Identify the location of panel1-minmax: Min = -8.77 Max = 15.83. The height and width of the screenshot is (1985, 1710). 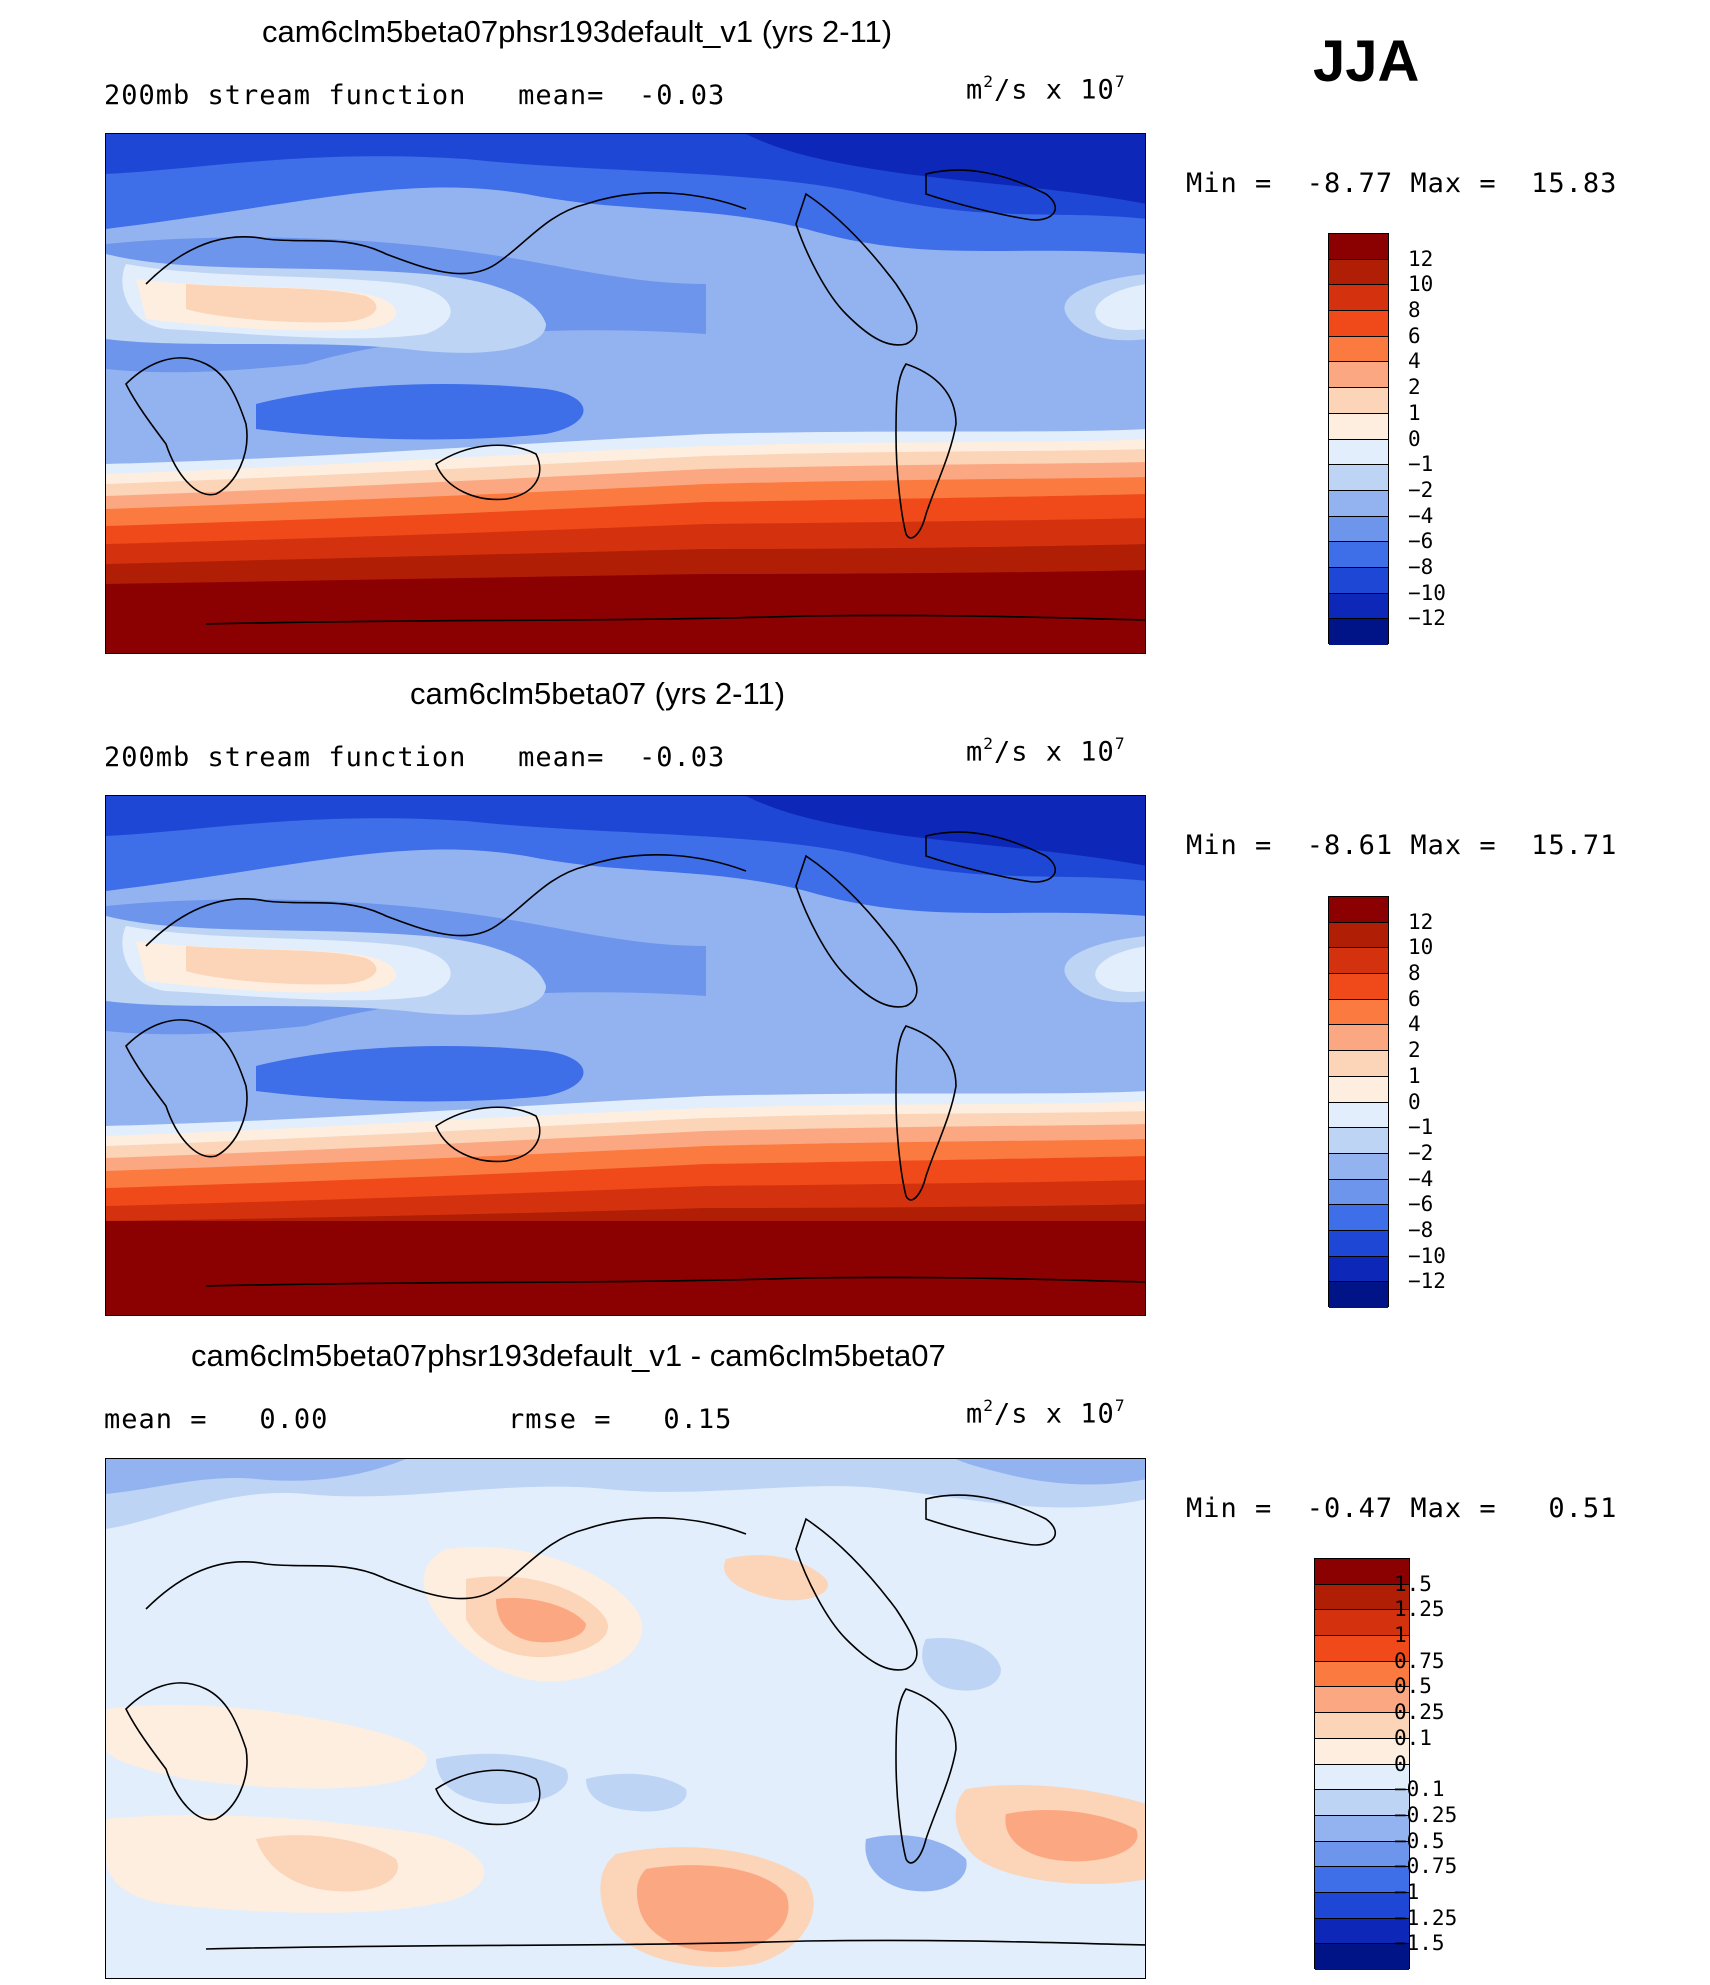
(1402, 183).